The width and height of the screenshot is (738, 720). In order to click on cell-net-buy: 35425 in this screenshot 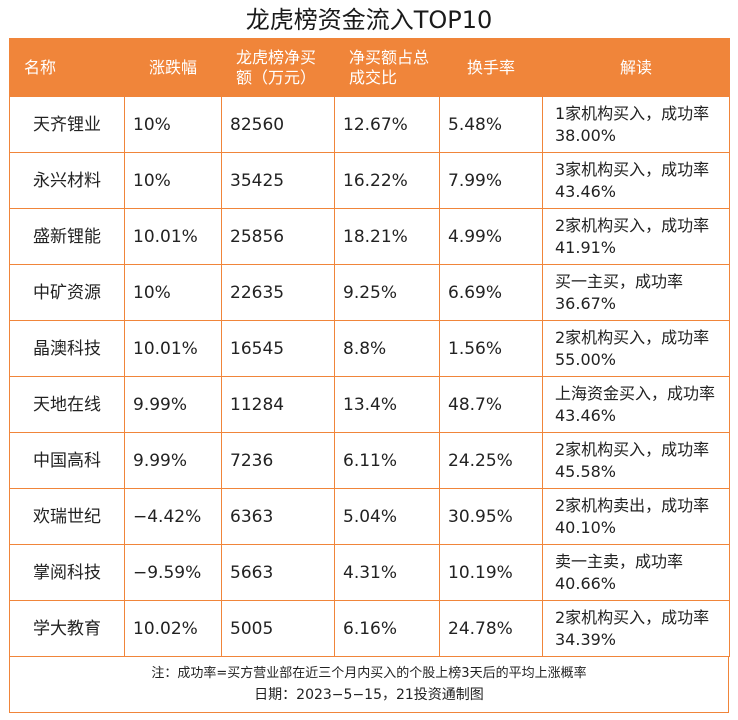, I will do `click(278, 180)`.